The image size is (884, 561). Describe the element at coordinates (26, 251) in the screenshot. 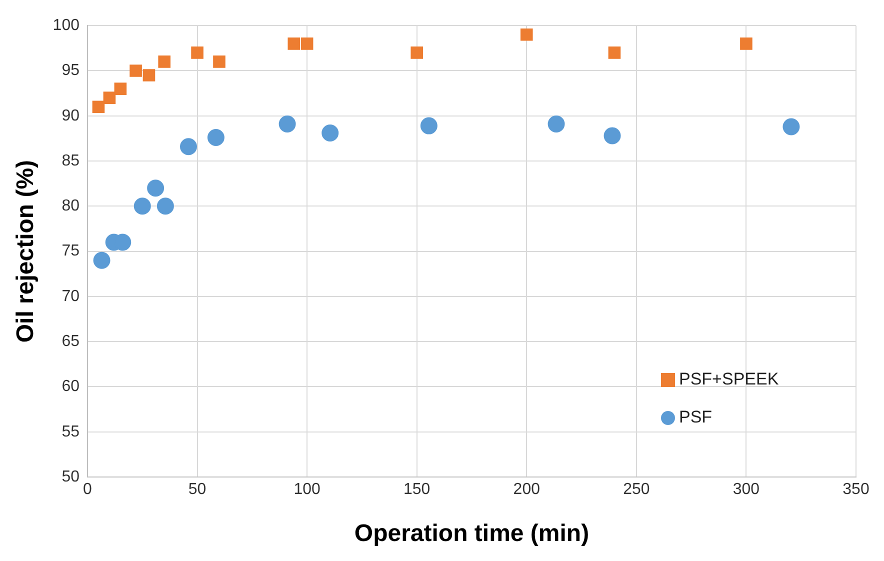

I see `y-axis-title: Oil rejection (%)` at that location.